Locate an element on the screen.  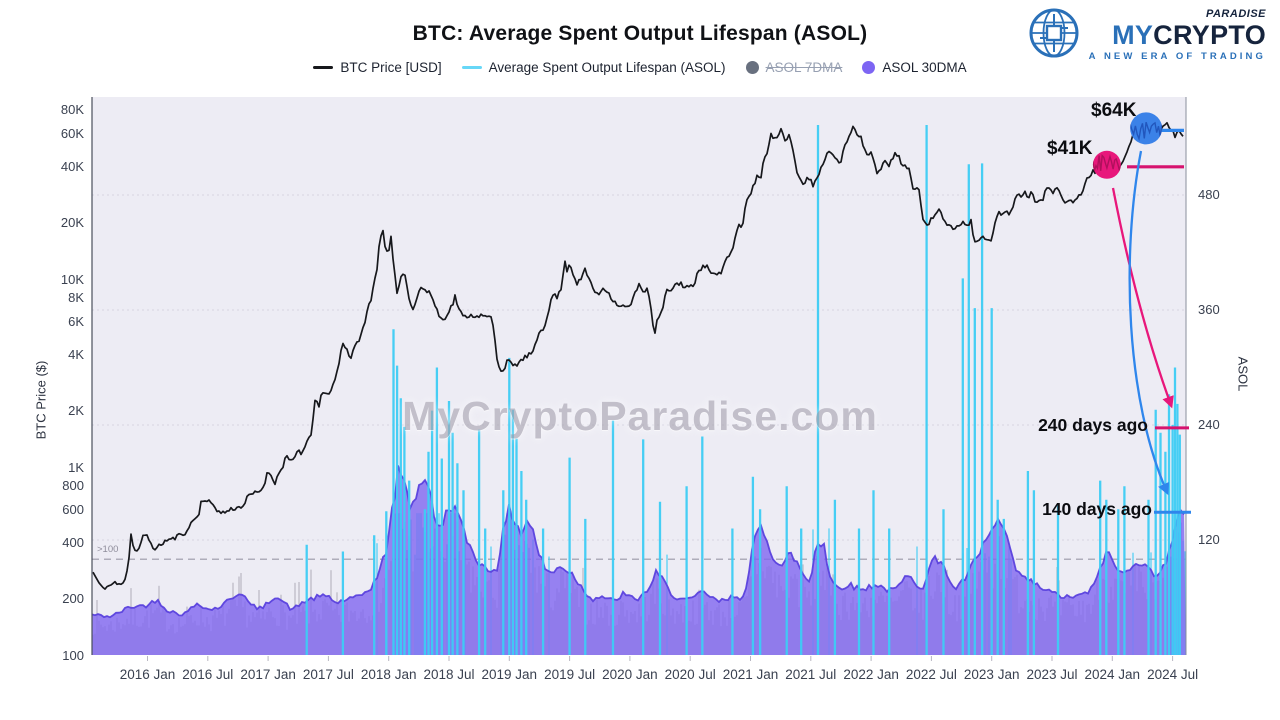
y-left-tick-20K: 20K is located at coordinates (72, 223).